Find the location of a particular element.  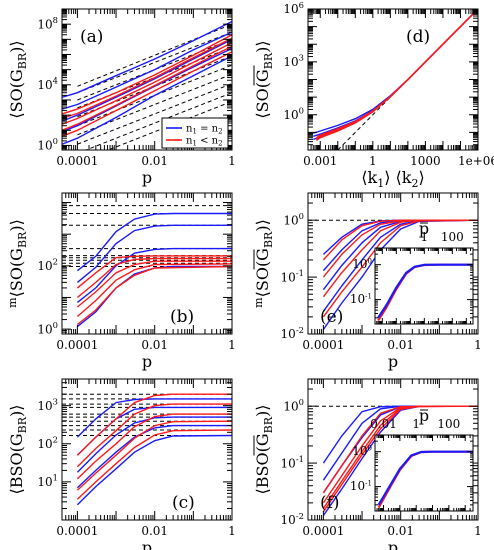

panel-label: (e) is located at coordinates (331, 317).